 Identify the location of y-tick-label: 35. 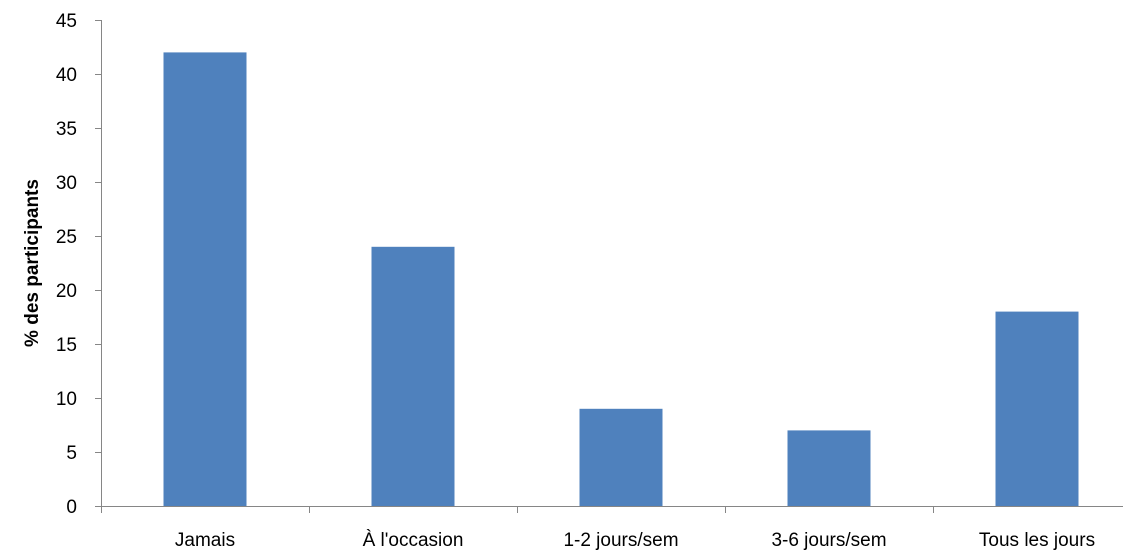
(66, 129).